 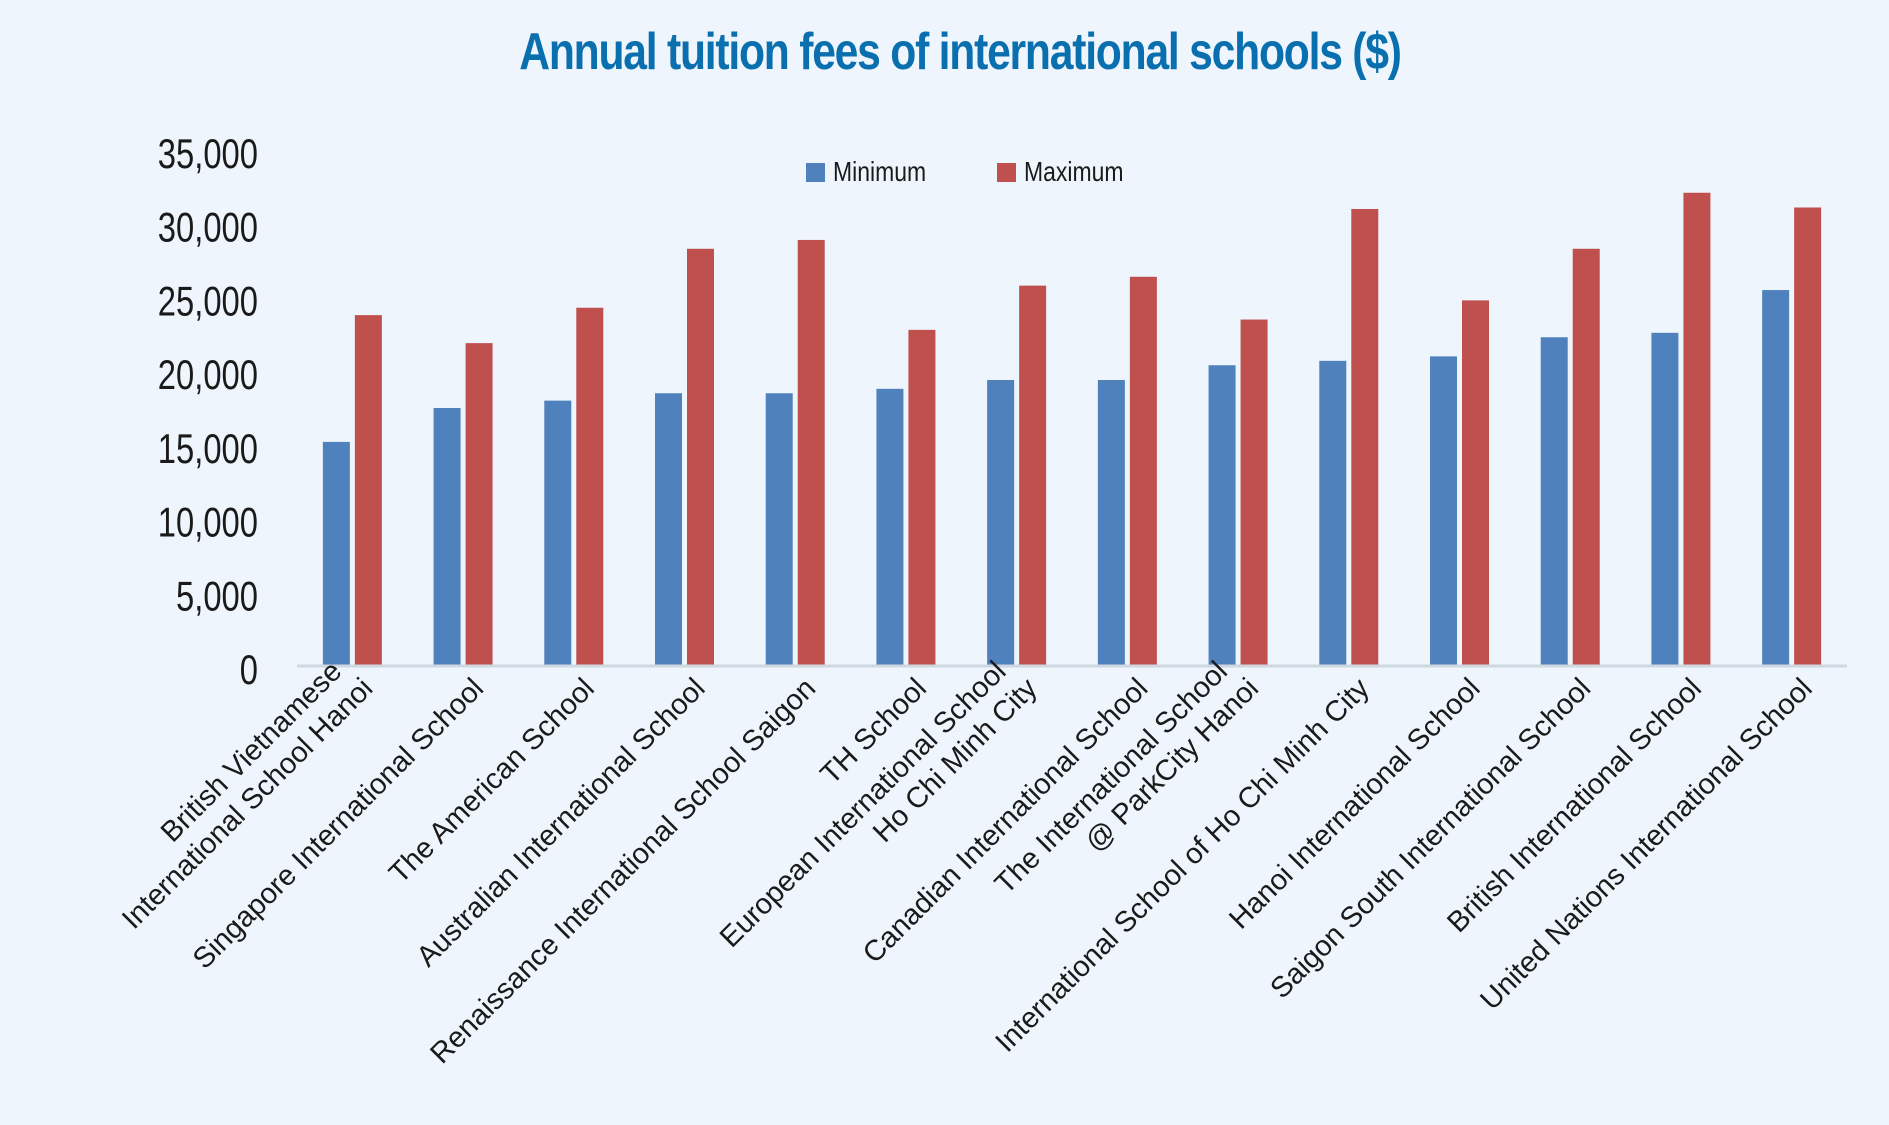 I want to click on legend-swatch-minimum, so click(x=815, y=172).